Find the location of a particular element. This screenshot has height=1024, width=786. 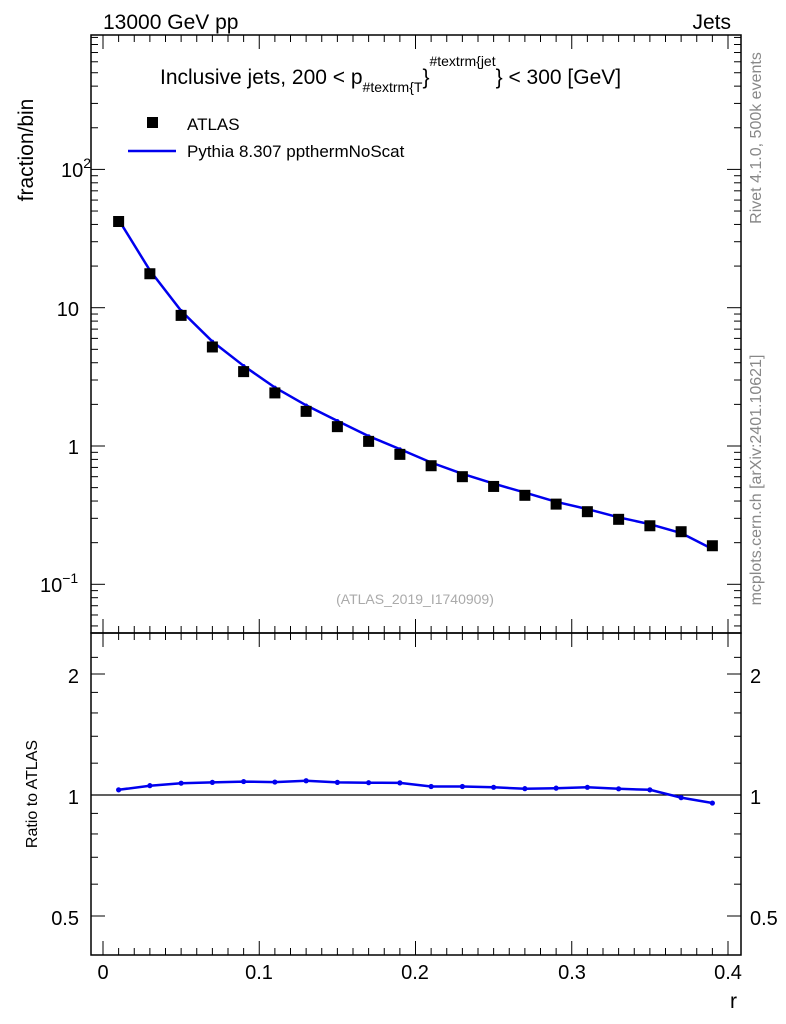

x-tick-label-0: 0 is located at coordinates (102, 973).